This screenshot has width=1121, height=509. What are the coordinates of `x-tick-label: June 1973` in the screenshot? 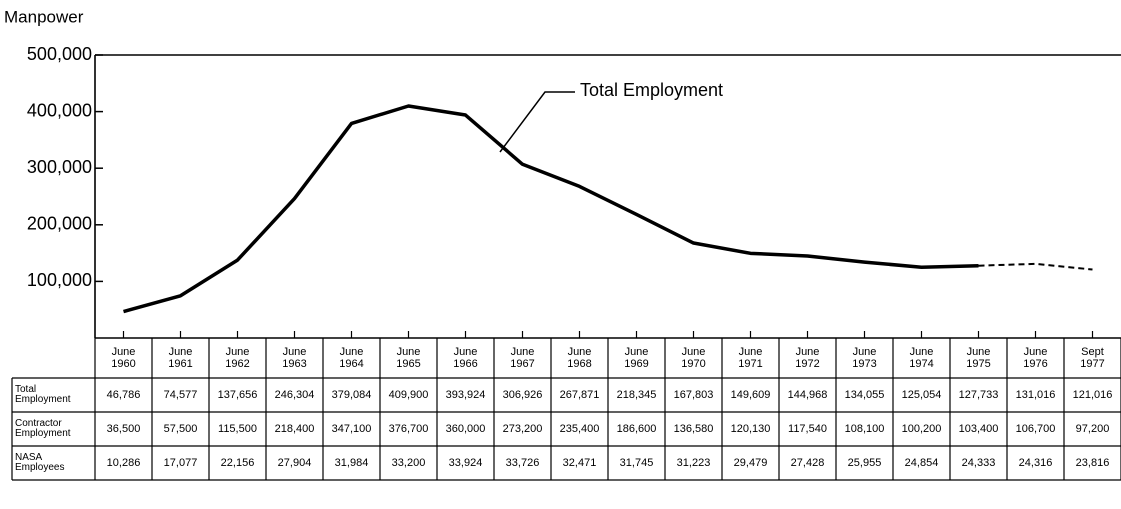 It's located at (864, 358).